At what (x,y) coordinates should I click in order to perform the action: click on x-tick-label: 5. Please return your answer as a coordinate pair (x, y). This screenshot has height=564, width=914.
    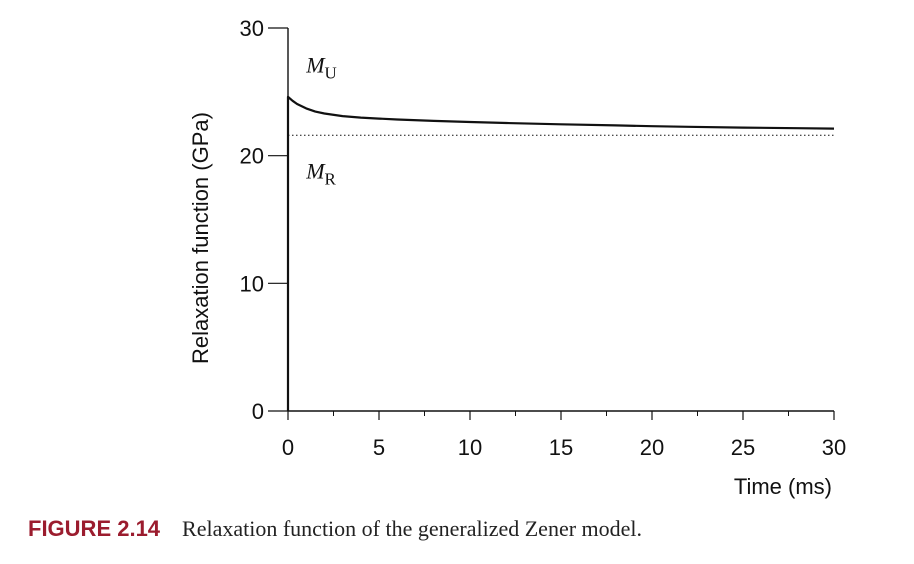
    Looking at the image, I should click on (379, 447).